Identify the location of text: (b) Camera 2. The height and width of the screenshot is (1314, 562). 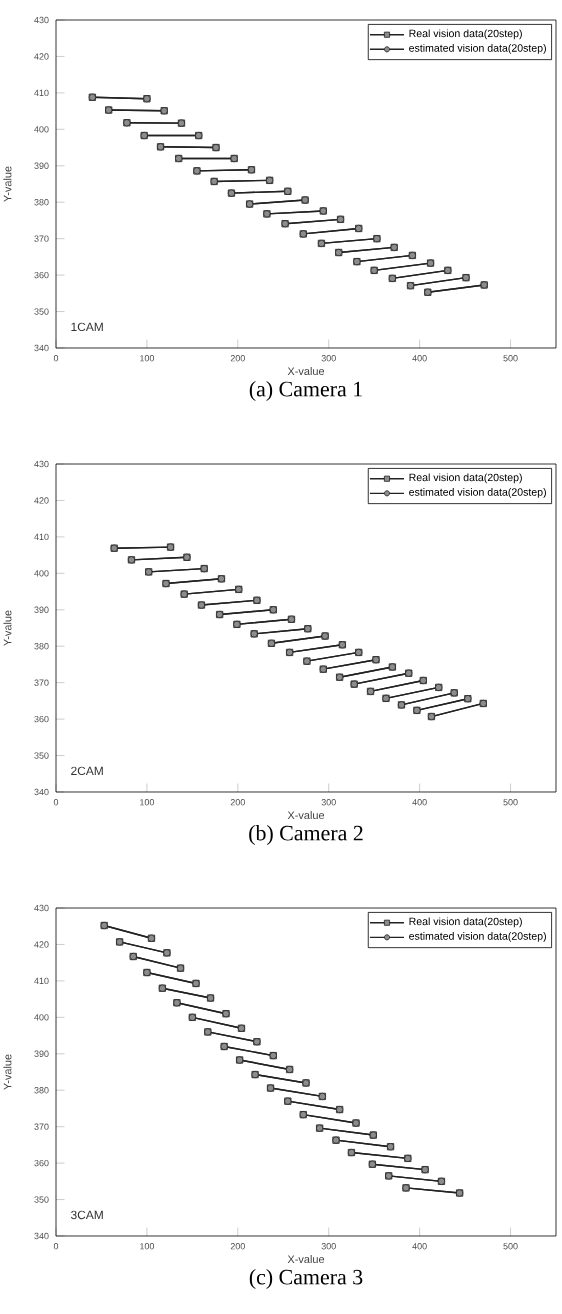
(306, 835).